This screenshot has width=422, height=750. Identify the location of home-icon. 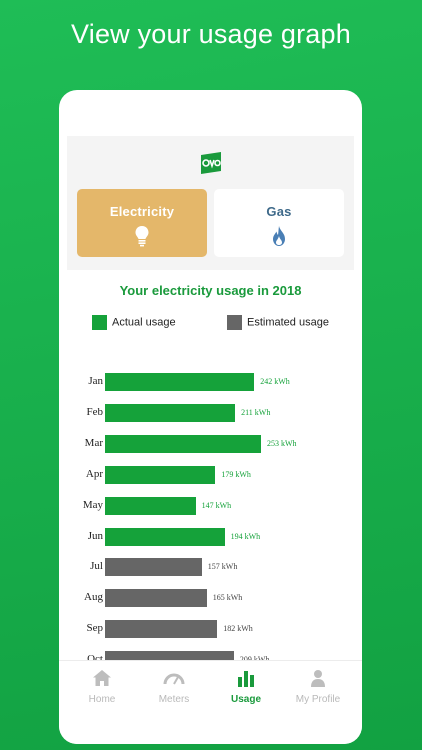
(102, 678).